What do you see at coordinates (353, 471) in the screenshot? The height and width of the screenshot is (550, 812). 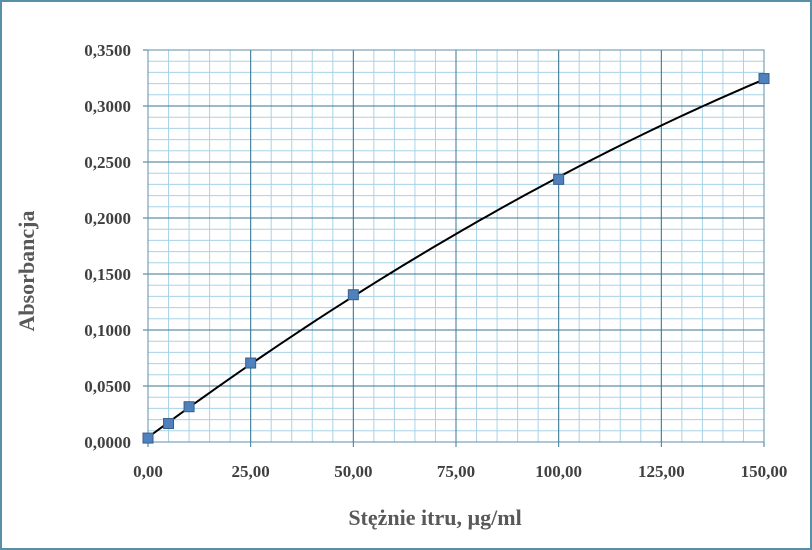 I see `x-tick-label: 50,00` at bounding box center [353, 471].